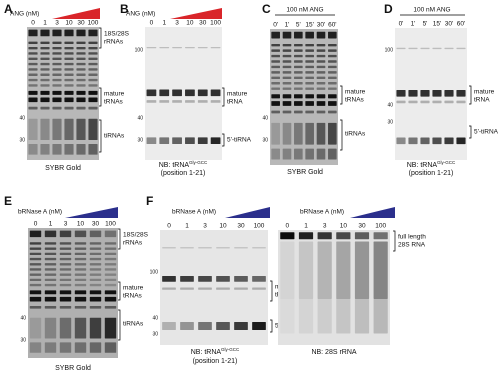  What do you see at coordinates (422, 165) in the screenshot?
I see `probe-name: NB: tRNA` at bounding box center [422, 165].